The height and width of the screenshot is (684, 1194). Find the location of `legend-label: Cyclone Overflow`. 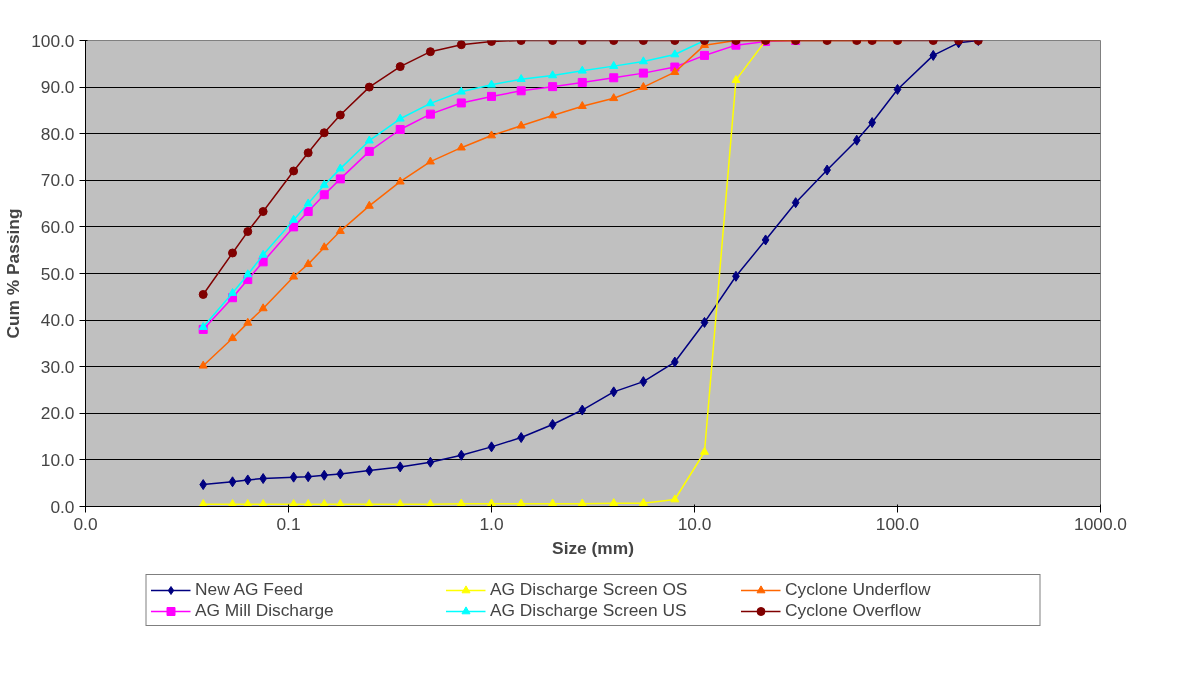

legend-label: Cyclone Overflow is located at coordinates (853, 610).